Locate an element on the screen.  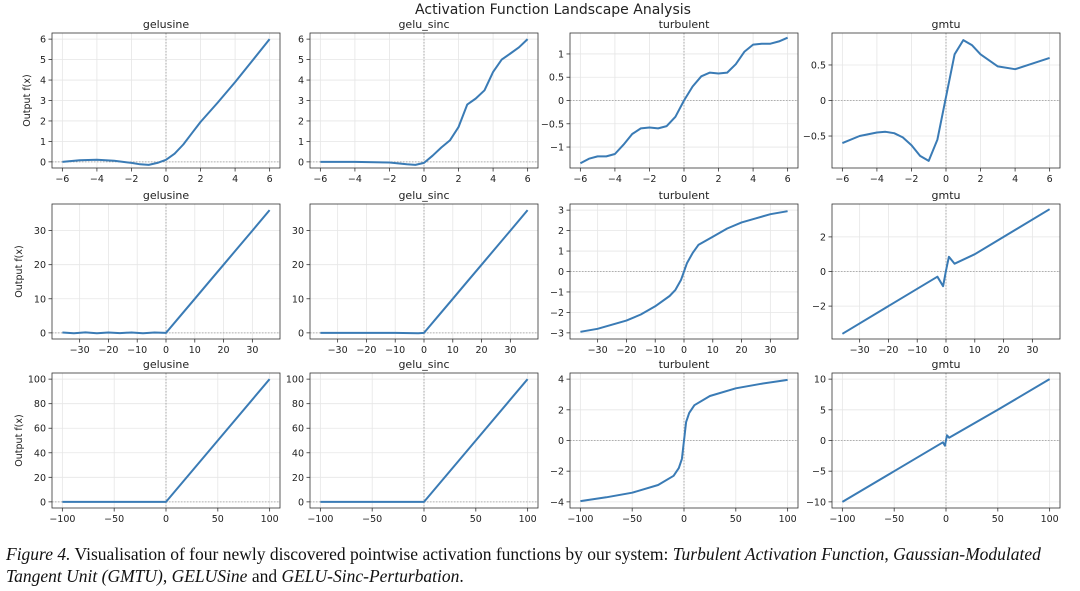
y-tick-label: 6 is located at coordinates (301, 40).